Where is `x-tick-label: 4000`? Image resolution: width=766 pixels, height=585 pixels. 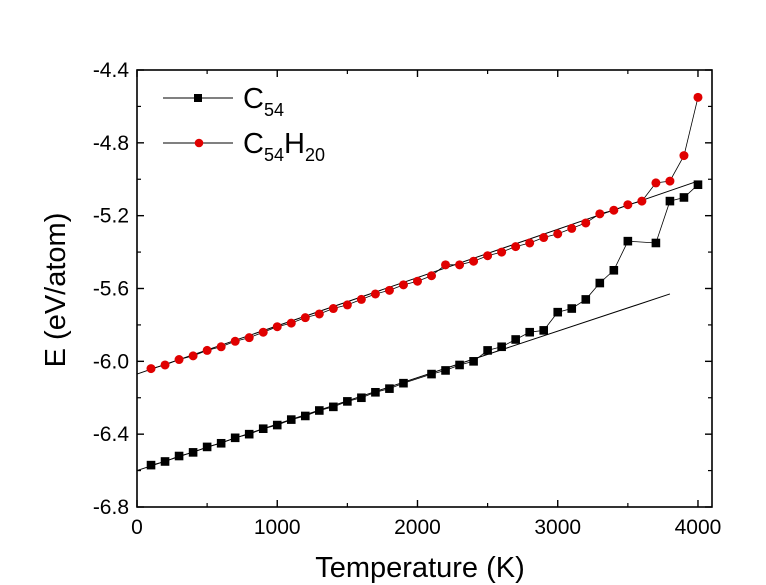 x-tick-label: 4000 is located at coordinates (698, 527).